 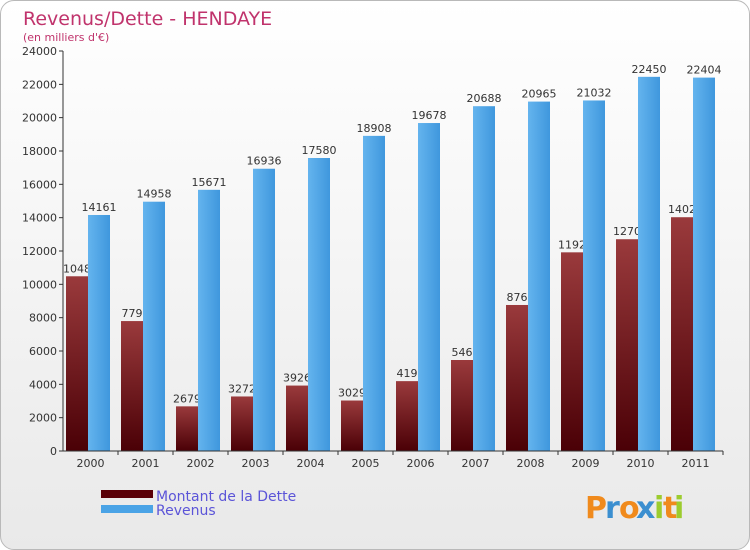 I want to click on data-label-dette: 3272, so click(x=242, y=388).